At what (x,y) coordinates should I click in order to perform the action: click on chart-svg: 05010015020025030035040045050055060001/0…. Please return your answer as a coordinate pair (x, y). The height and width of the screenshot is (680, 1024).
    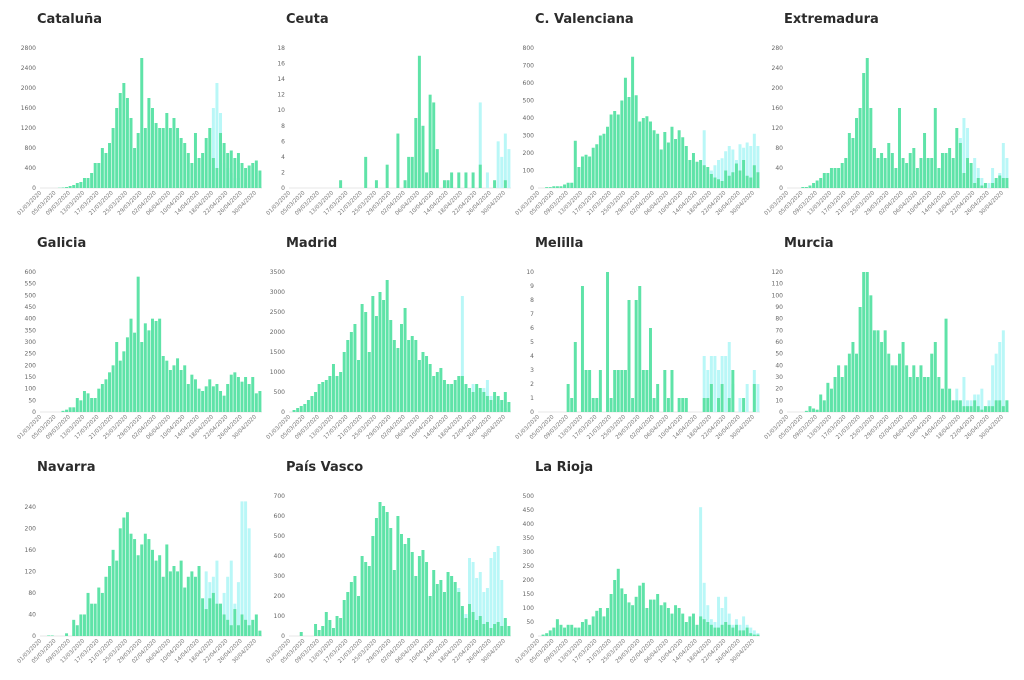
    Looking at the image, I should click on (132, 346).